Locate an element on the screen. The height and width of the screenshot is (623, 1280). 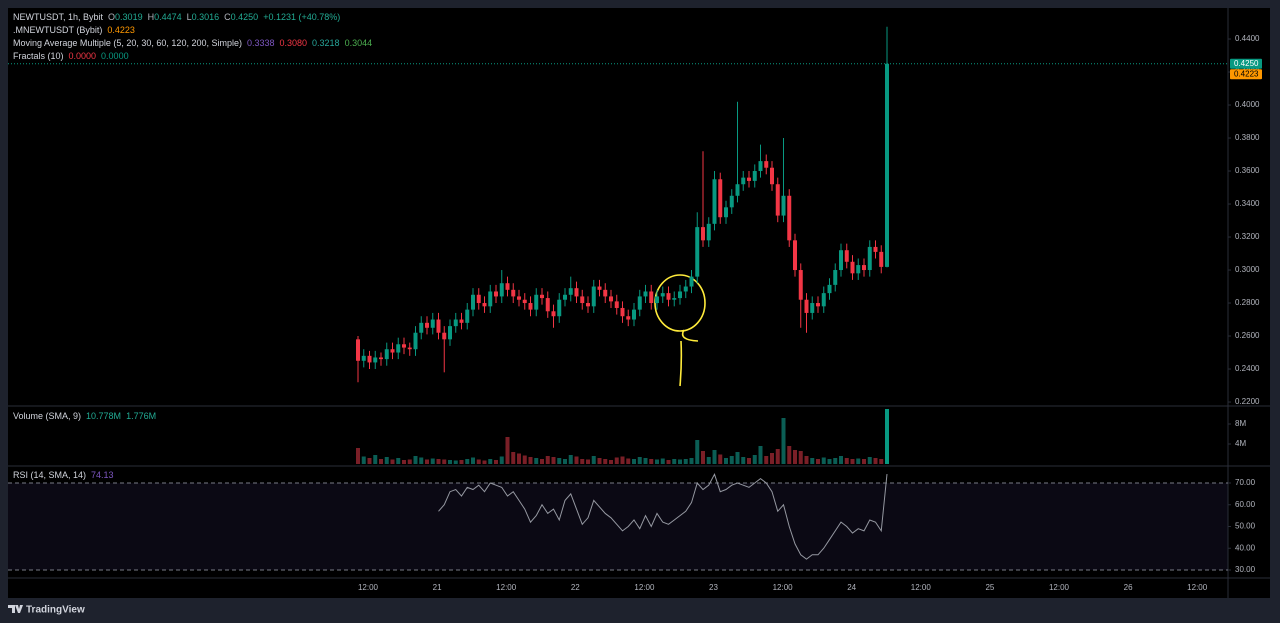
y-tick-label: 0.3600 is located at coordinates (1247, 170).